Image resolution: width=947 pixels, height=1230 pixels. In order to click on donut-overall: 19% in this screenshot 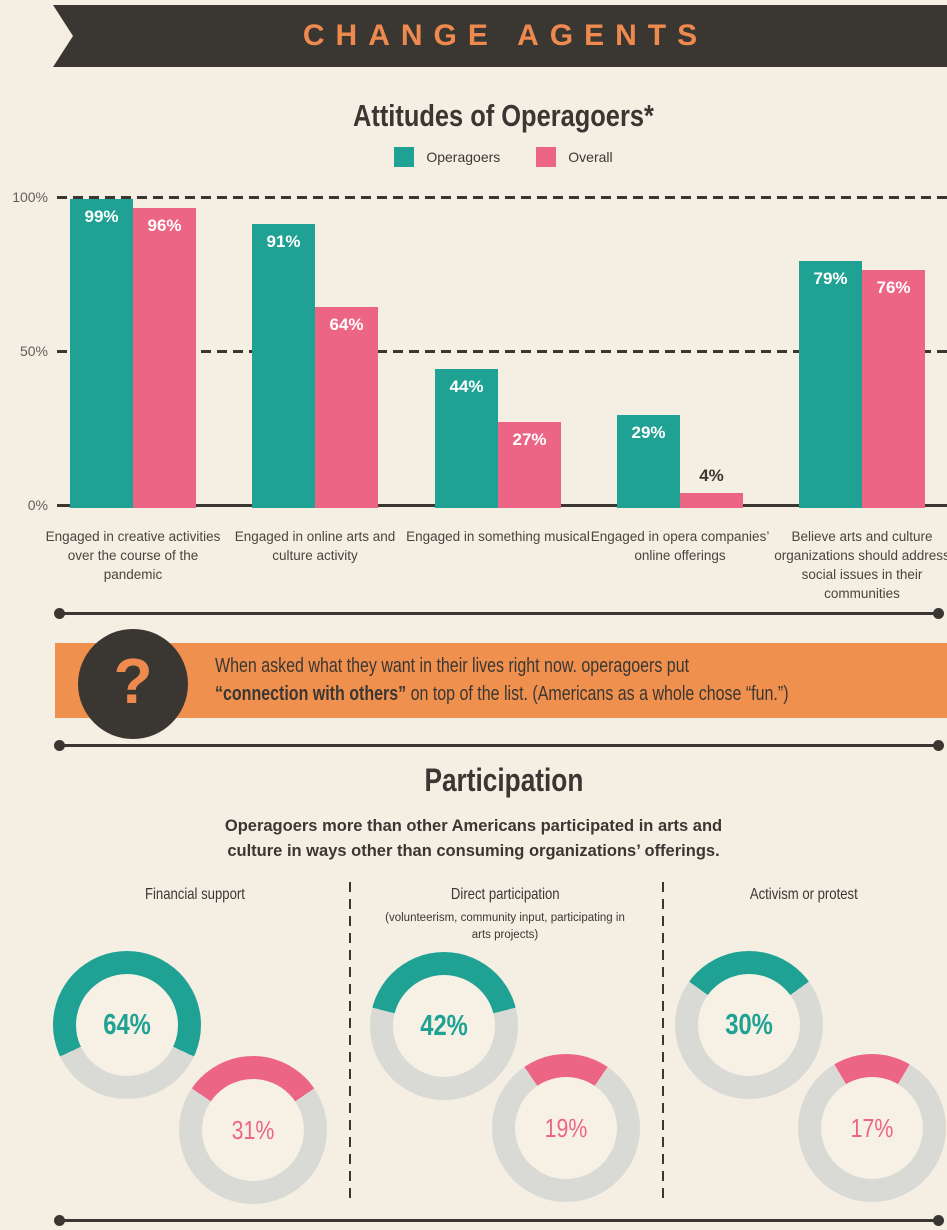, I will do `click(566, 1128)`.